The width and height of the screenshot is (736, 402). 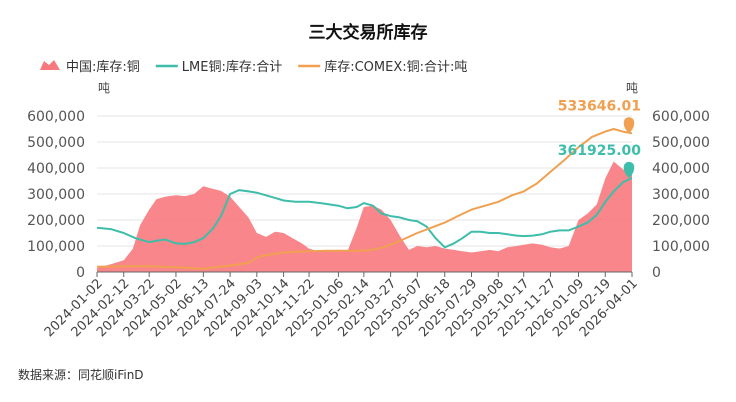 What do you see at coordinates (56, 195) in the screenshot?
I see `left-tick-label: 300,000` at bounding box center [56, 195].